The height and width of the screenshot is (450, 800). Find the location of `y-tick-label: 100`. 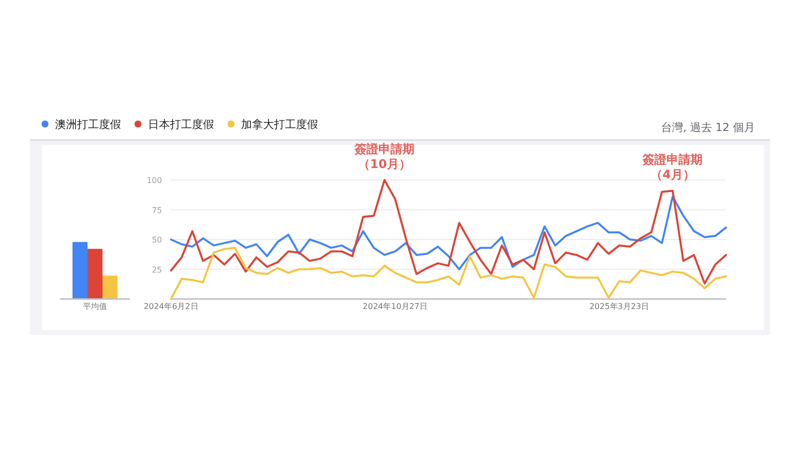

y-tick-label: 100 is located at coordinates (154, 180).